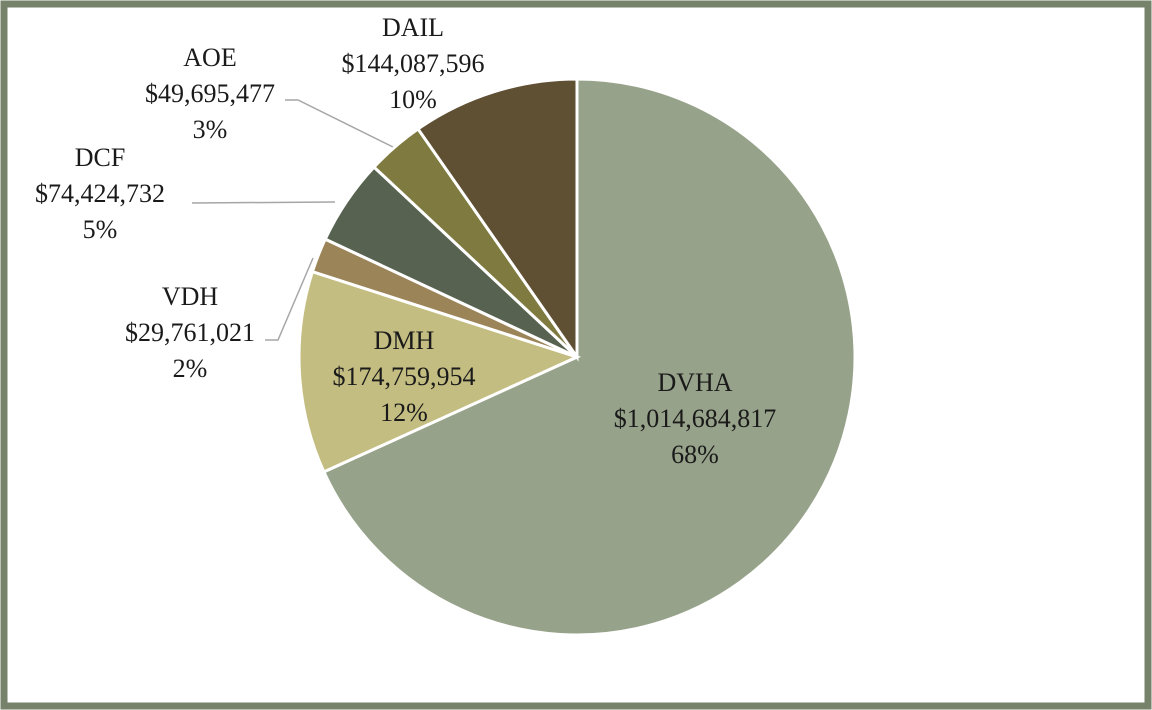  I want to click on slice-label-value: $49,695,477, so click(210, 93).